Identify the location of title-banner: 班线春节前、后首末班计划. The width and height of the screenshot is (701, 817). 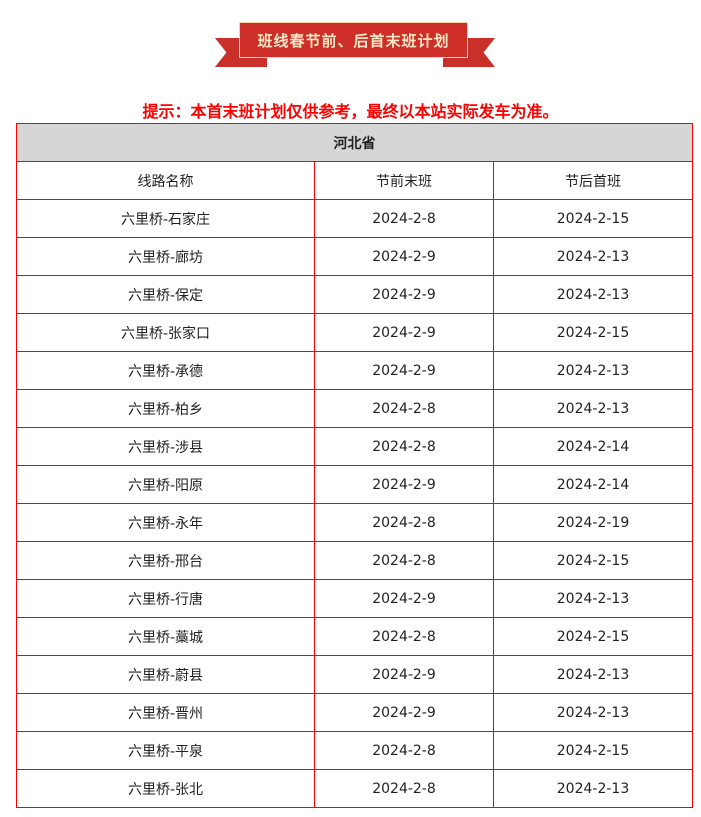
(350, 40).